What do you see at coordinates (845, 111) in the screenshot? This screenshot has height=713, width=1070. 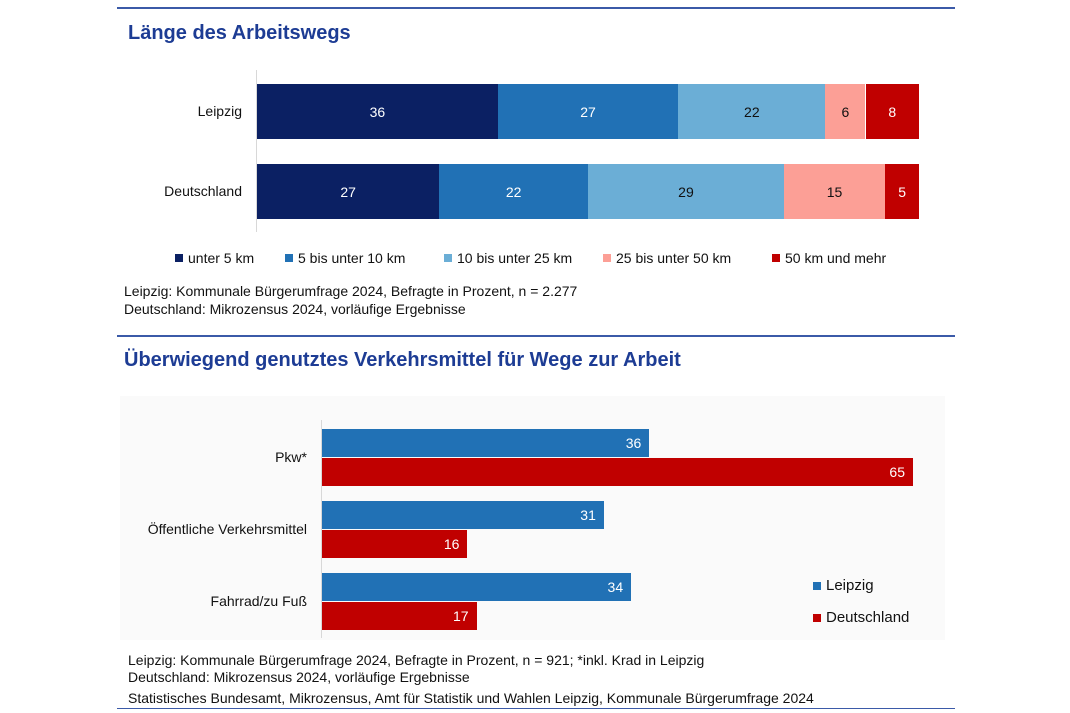 I see `bar-segment: 6` at bounding box center [845, 111].